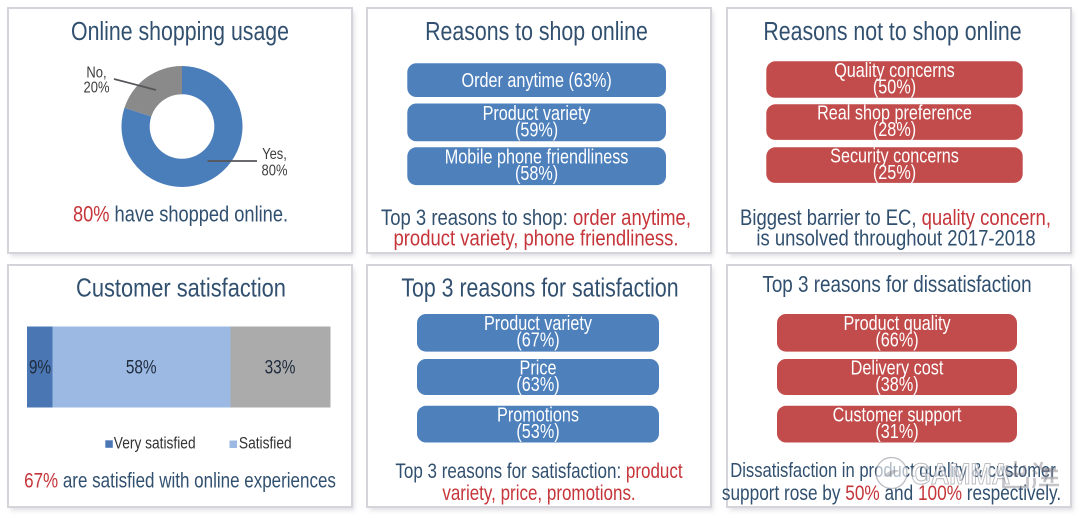 The height and width of the screenshot is (523, 1080). I want to click on svg-text: No,, so click(96, 73).